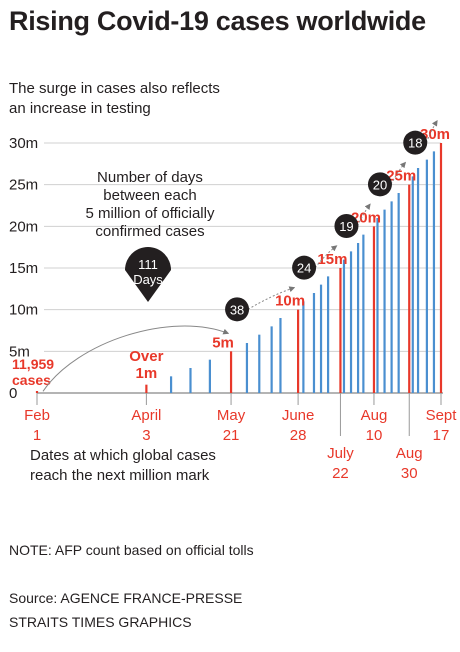  What do you see at coordinates (114, 88) in the screenshot?
I see `chart-subtitle-line1: The surge in cases also reflects` at bounding box center [114, 88].